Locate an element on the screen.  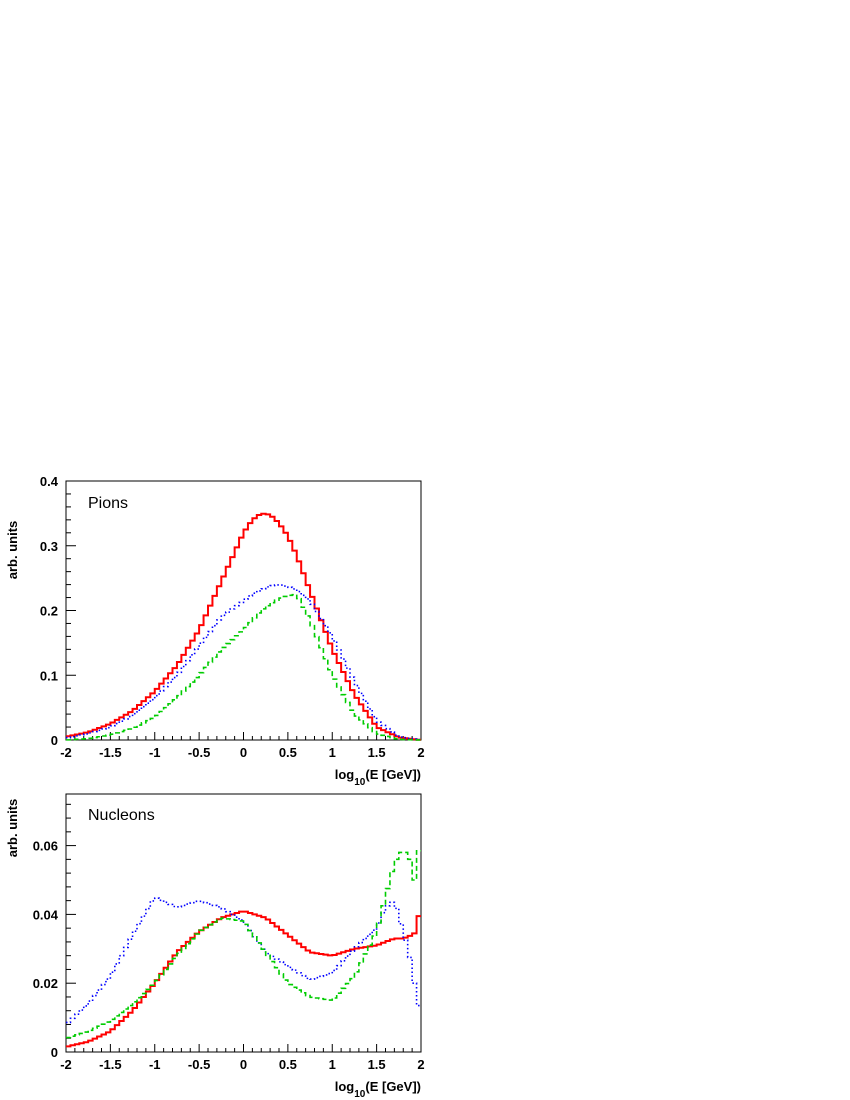
pions-x-tick-label: -1.5 is located at coordinates (110, 752).